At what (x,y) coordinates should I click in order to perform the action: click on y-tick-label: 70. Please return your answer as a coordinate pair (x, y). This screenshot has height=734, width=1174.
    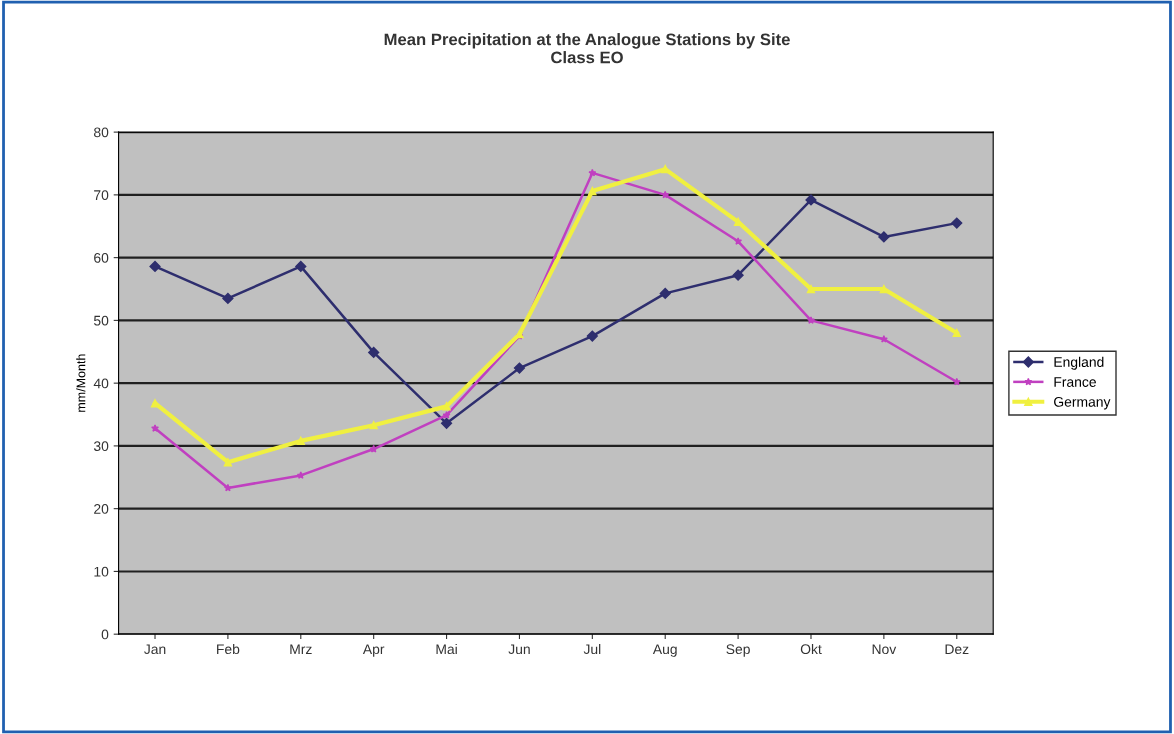
    Looking at the image, I should click on (101, 195).